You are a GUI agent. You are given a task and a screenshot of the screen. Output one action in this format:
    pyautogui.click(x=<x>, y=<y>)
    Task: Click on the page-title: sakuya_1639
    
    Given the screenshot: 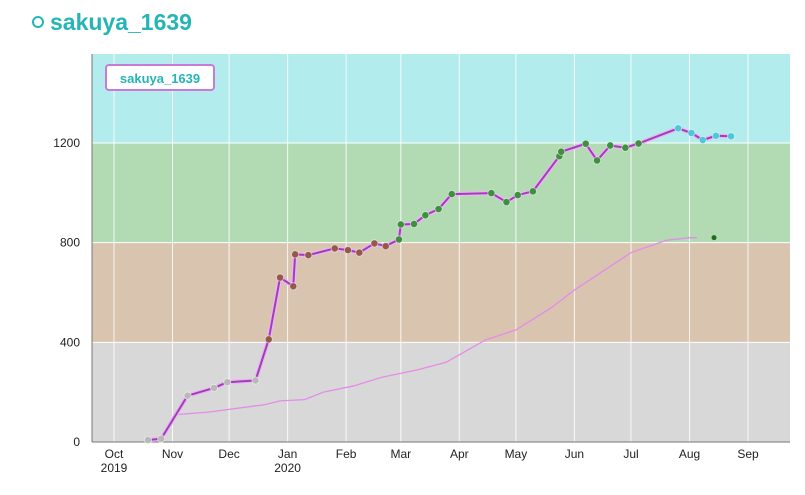 What is the action you would take?
    pyautogui.click(x=121, y=21)
    